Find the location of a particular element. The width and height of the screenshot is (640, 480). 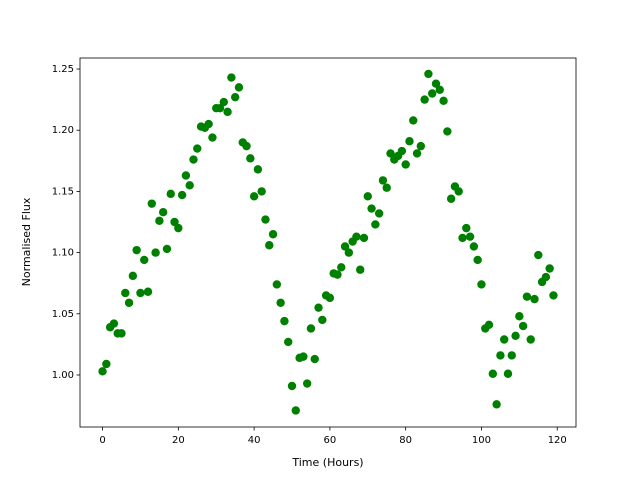

x-tick-label: 40 is located at coordinates (254, 440).